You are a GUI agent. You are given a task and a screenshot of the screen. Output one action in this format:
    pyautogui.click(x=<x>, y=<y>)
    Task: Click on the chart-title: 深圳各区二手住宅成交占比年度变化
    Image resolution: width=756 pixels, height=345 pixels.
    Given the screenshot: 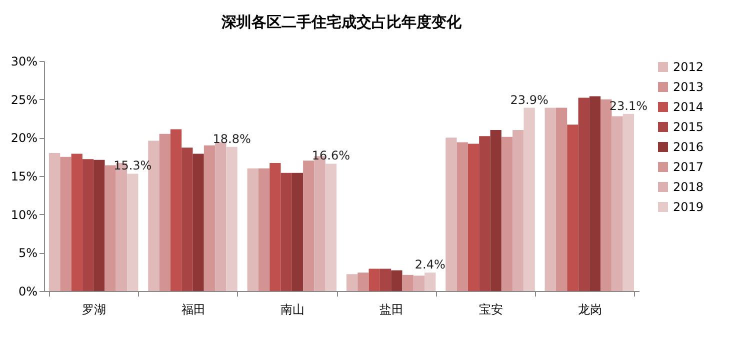 What is the action you would take?
    pyautogui.click(x=341, y=22)
    